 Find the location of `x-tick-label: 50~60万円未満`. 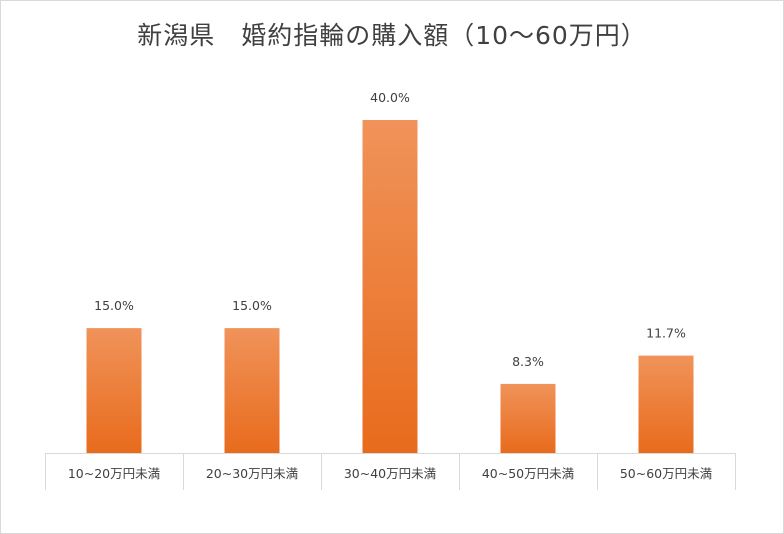

x-tick-label: 50~60万円未満 is located at coordinates (666, 473).